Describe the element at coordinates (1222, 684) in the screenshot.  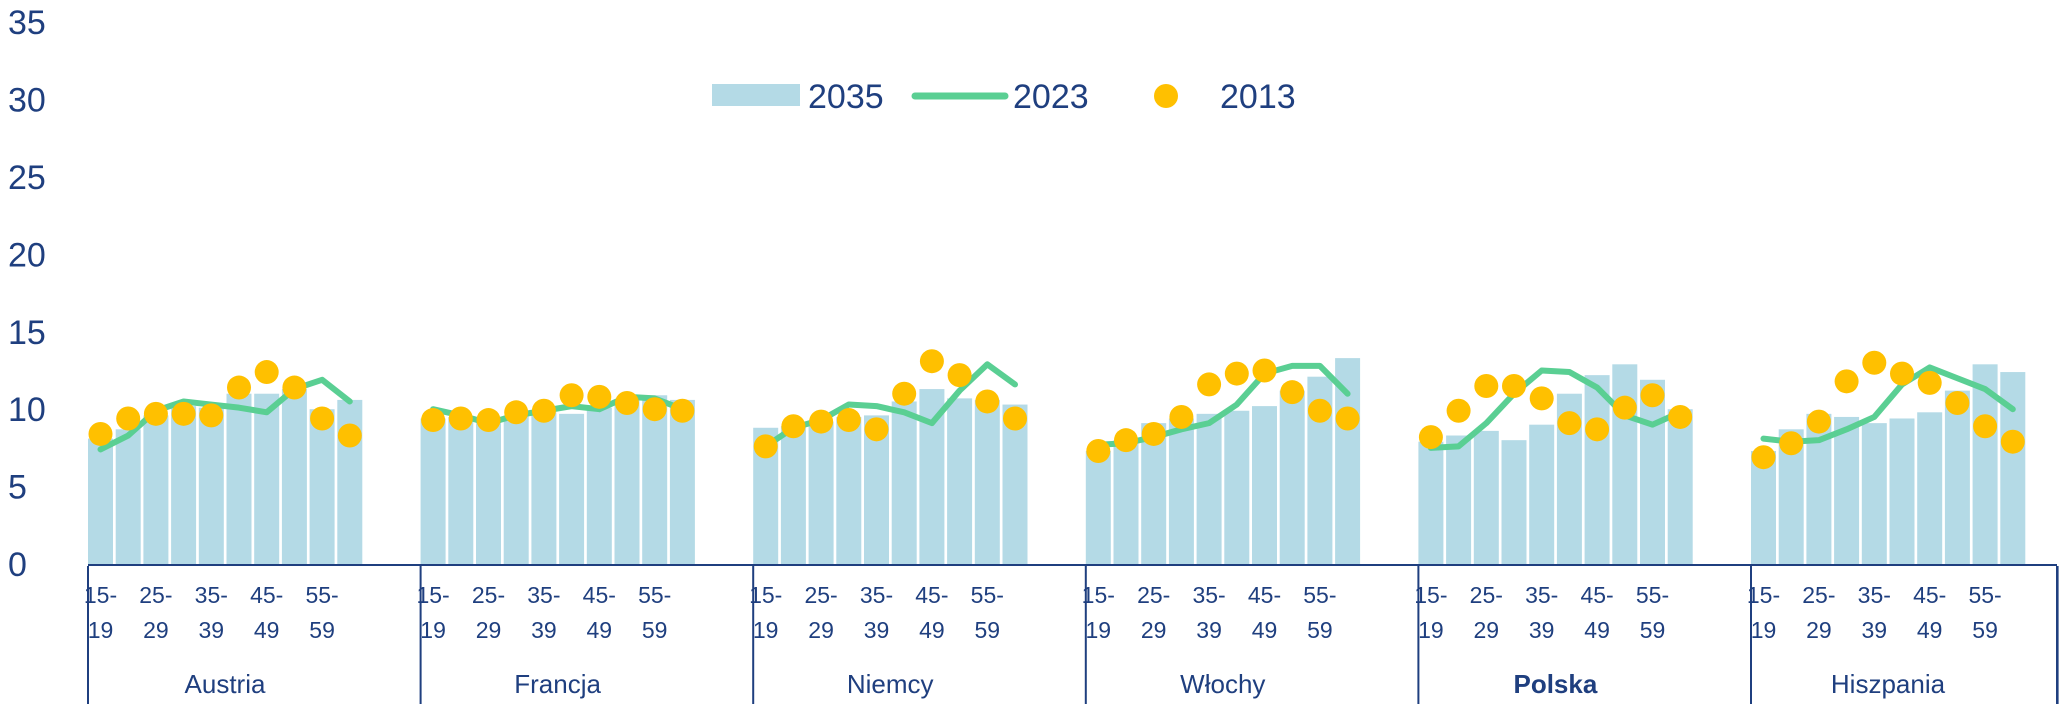
I see `country-label: Włochy` at that location.